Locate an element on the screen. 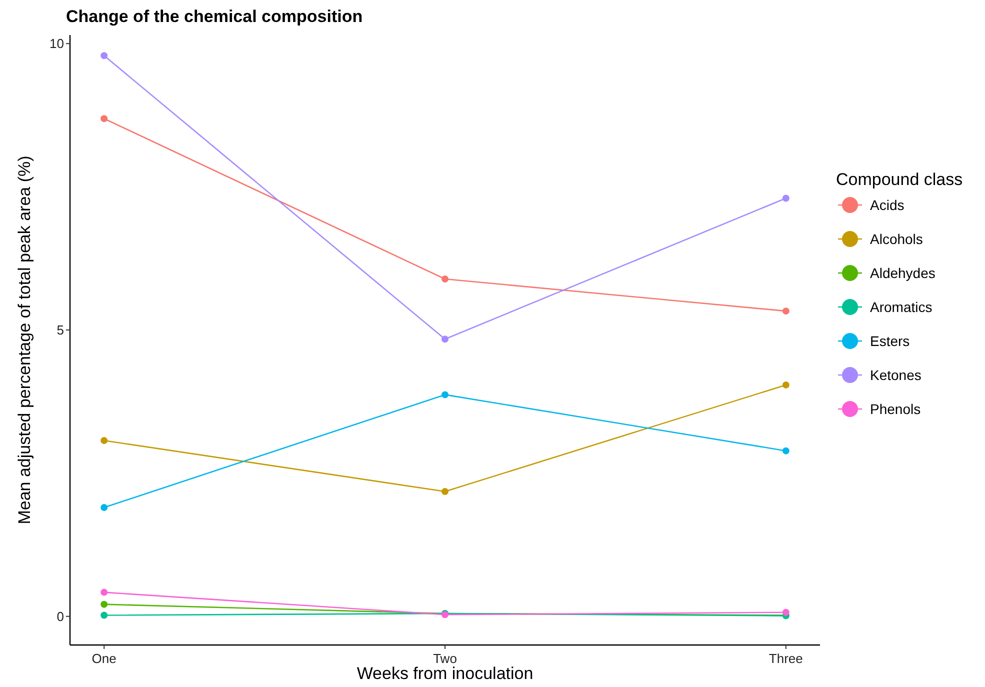  x-tick-label: One is located at coordinates (104, 658).